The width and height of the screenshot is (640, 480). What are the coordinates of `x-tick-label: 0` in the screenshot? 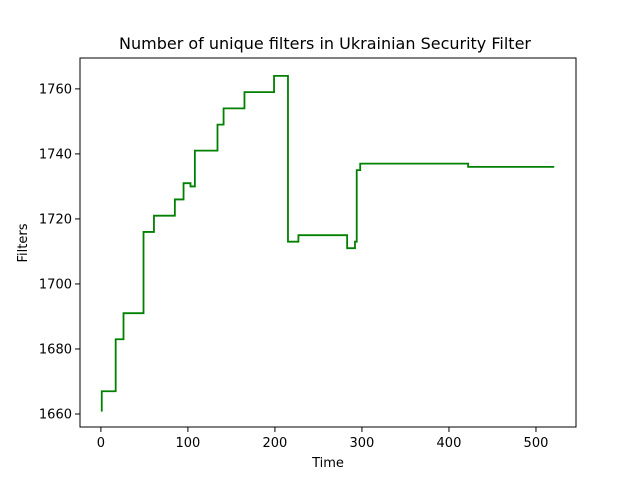 It's located at (101, 443).